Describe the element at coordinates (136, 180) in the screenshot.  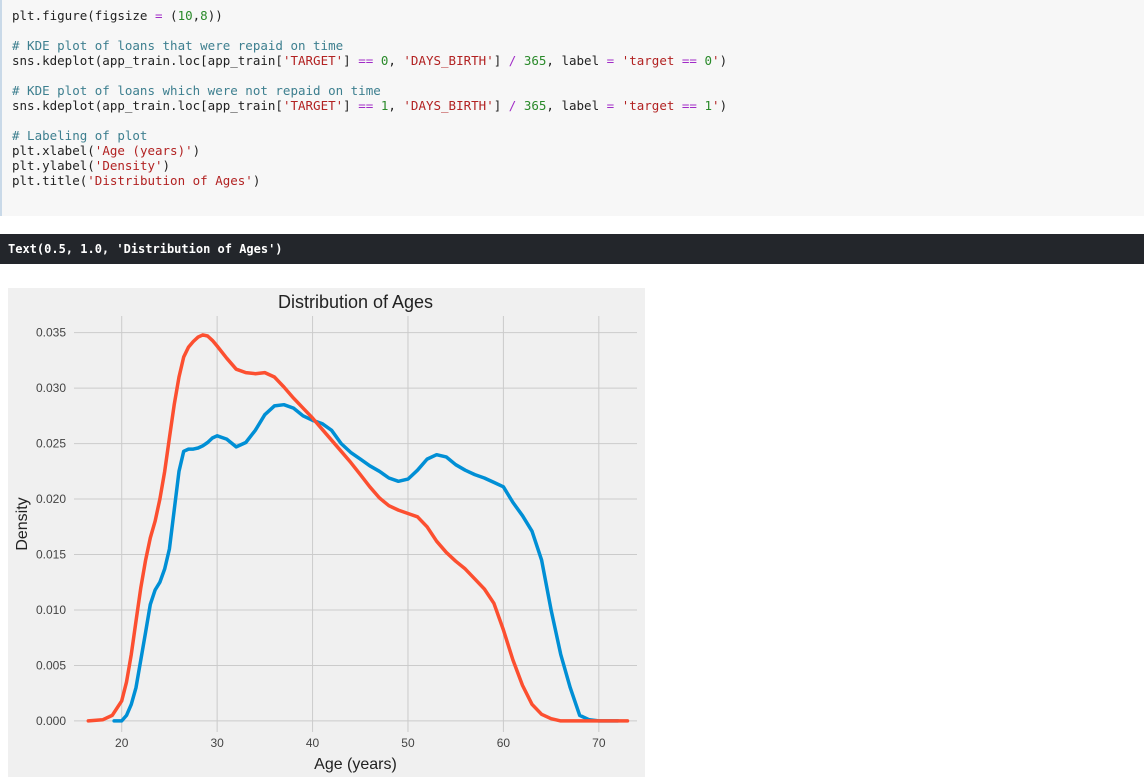
I see `code-line: plt.title('Distribution of Ages')` at that location.